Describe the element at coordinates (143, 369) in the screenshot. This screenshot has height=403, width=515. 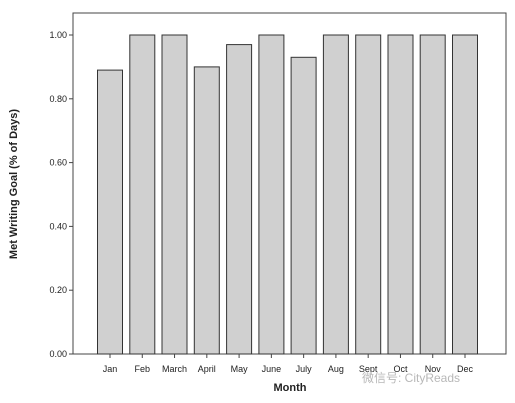
I see `x-tick-label-feb: Feb` at that location.